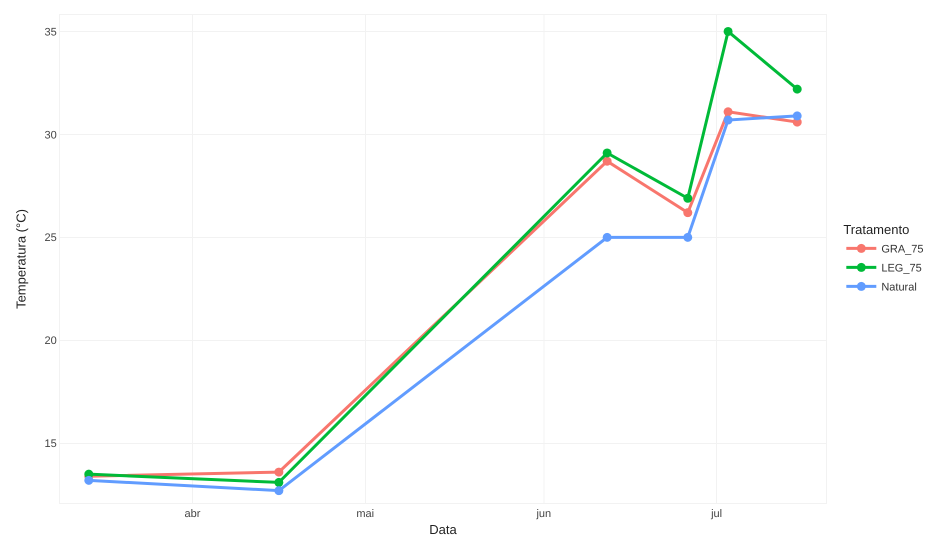 The width and height of the screenshot is (946, 548). Describe the element at coordinates (192, 514) in the screenshot. I see `x-tick-label: abr` at that location.